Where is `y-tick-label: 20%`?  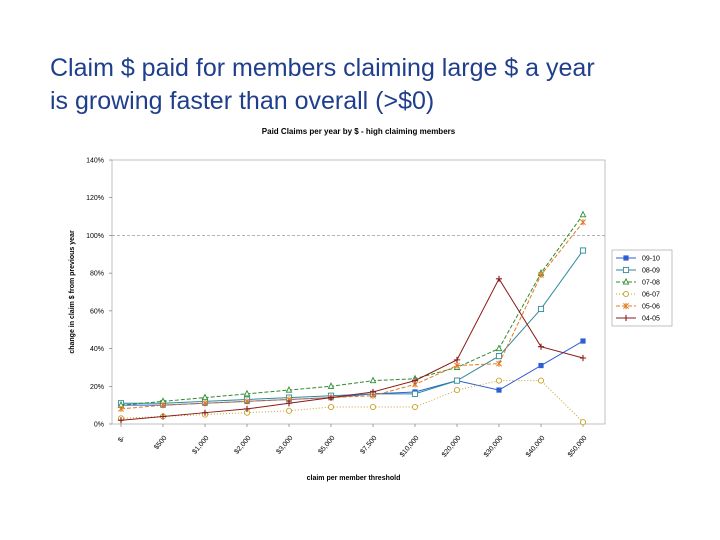
y-tick-label: 20% is located at coordinates (97, 387).